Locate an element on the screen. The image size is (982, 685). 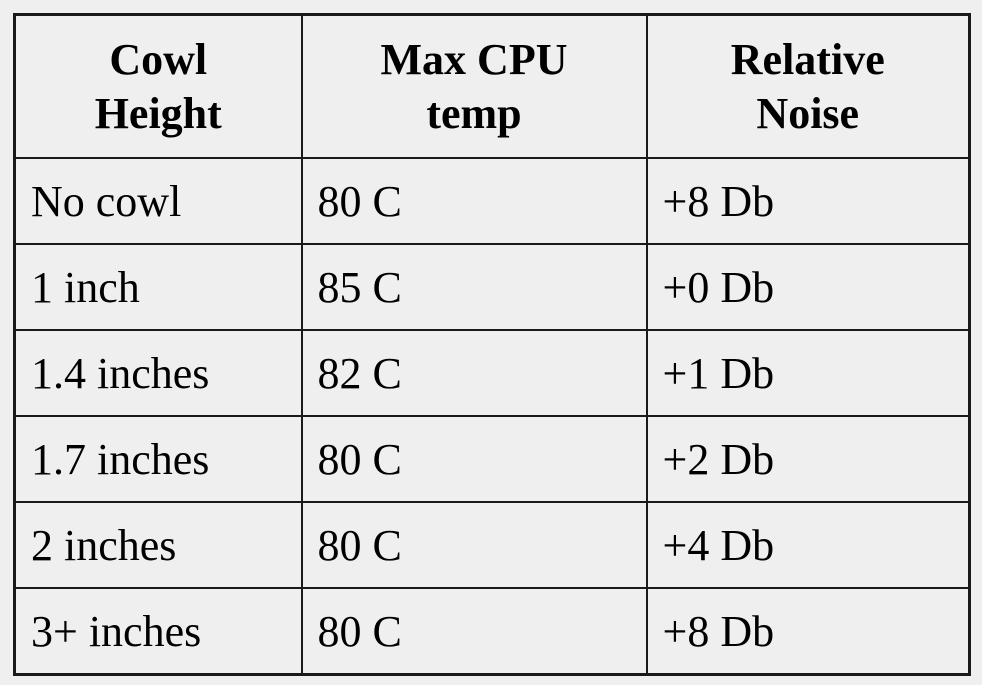
header-text: Relative is located at coordinates (807, 59).